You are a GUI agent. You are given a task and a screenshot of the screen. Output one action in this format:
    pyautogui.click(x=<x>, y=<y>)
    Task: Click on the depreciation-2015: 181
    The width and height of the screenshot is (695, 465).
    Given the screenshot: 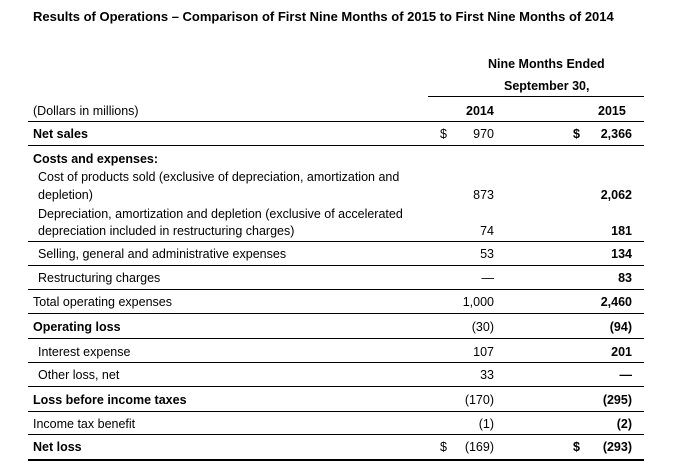 What is the action you would take?
    pyautogui.click(x=621, y=231)
    